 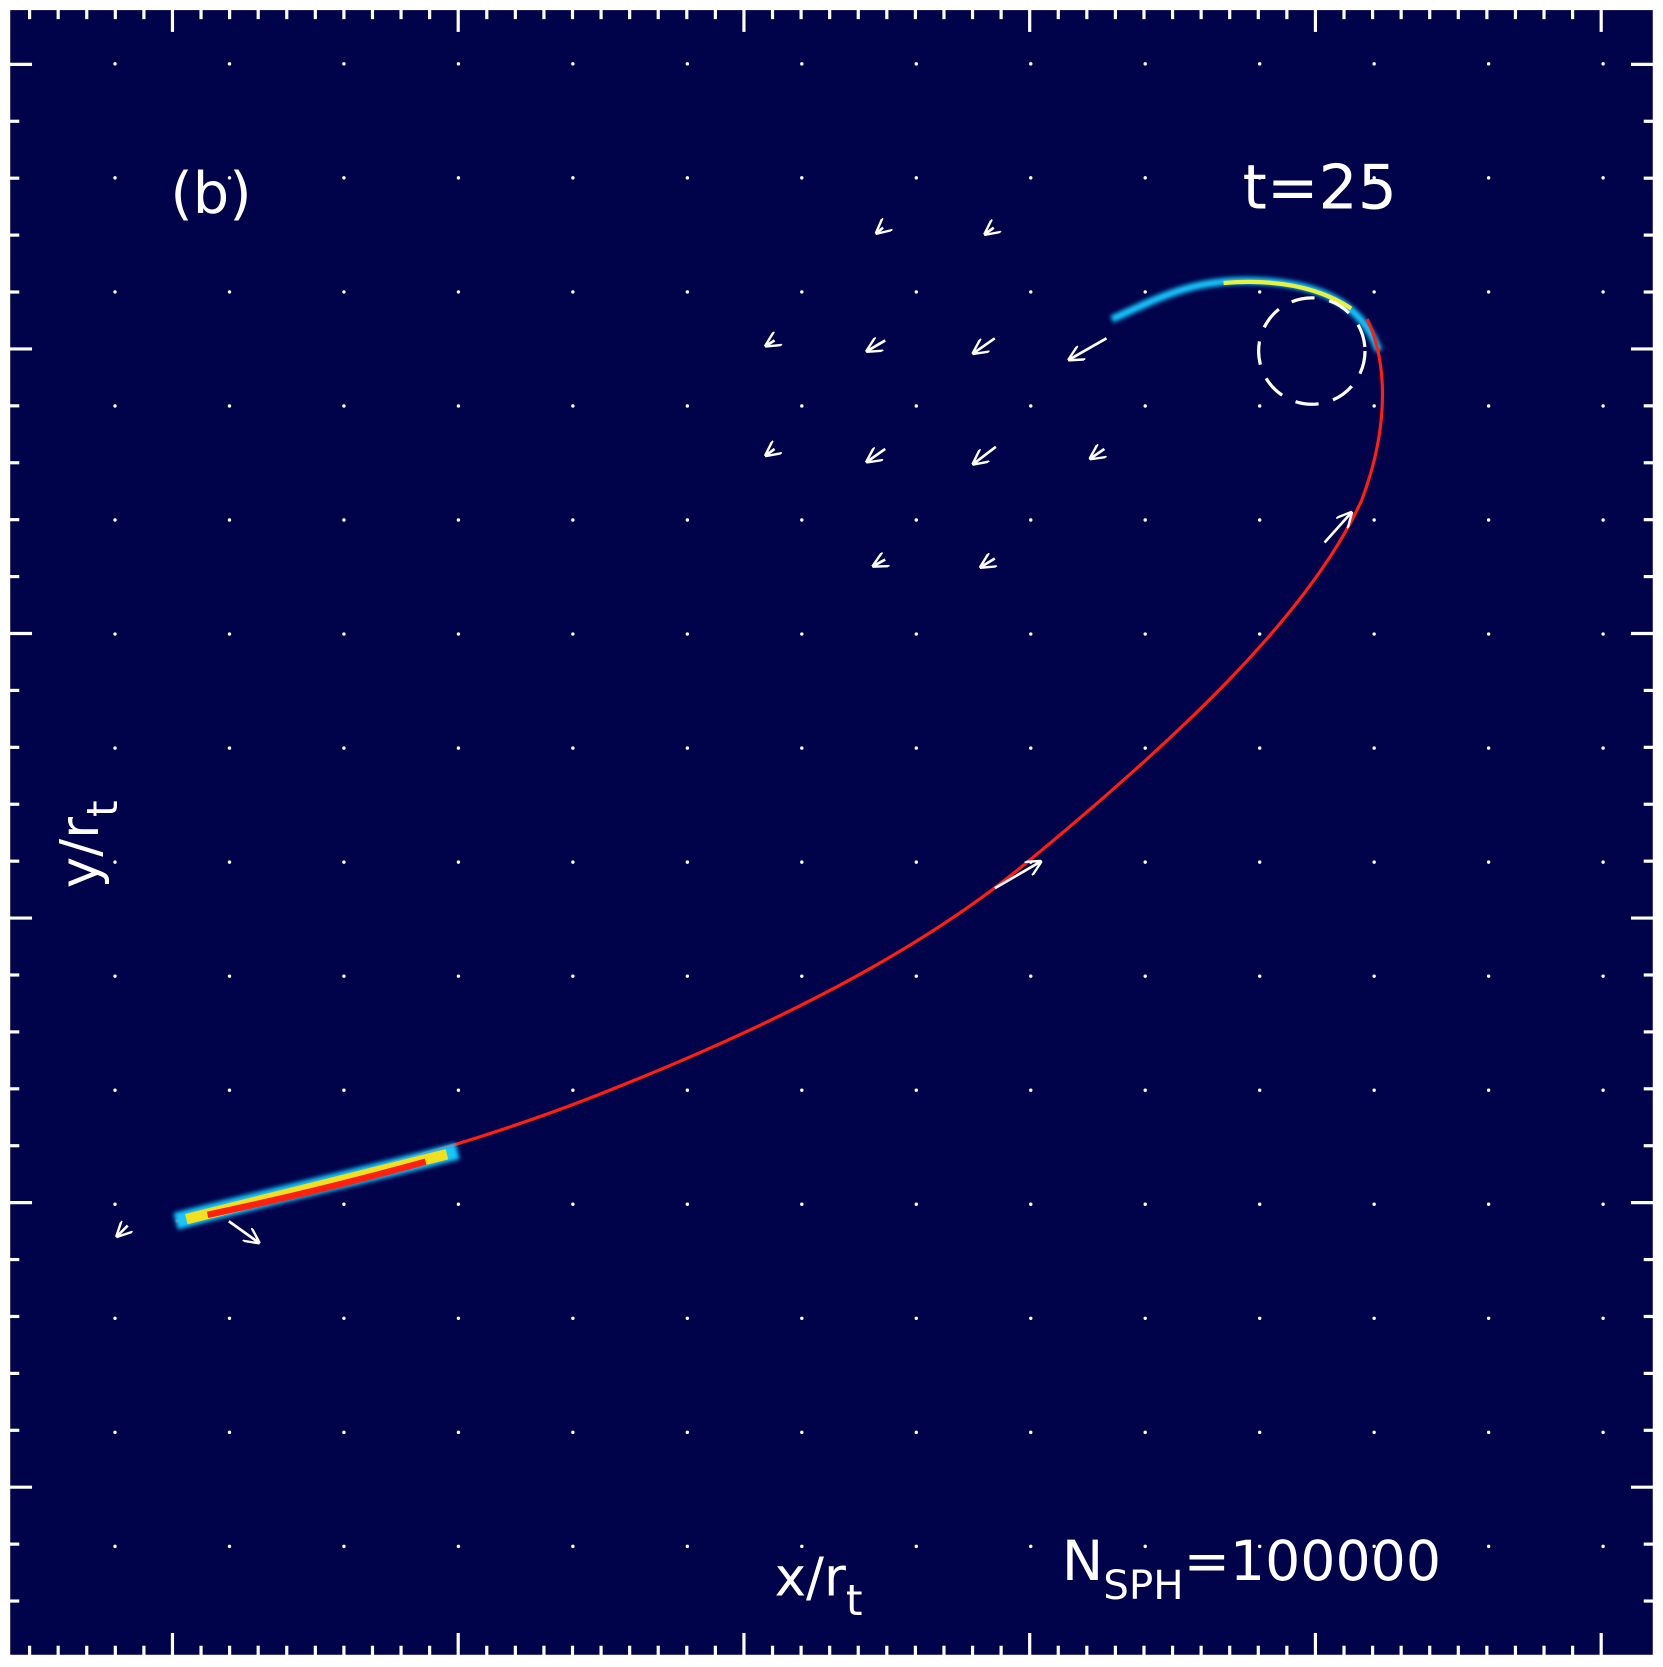 What do you see at coordinates (88, 844) in the screenshot?
I see `y-axis-label: y/rt` at bounding box center [88, 844].